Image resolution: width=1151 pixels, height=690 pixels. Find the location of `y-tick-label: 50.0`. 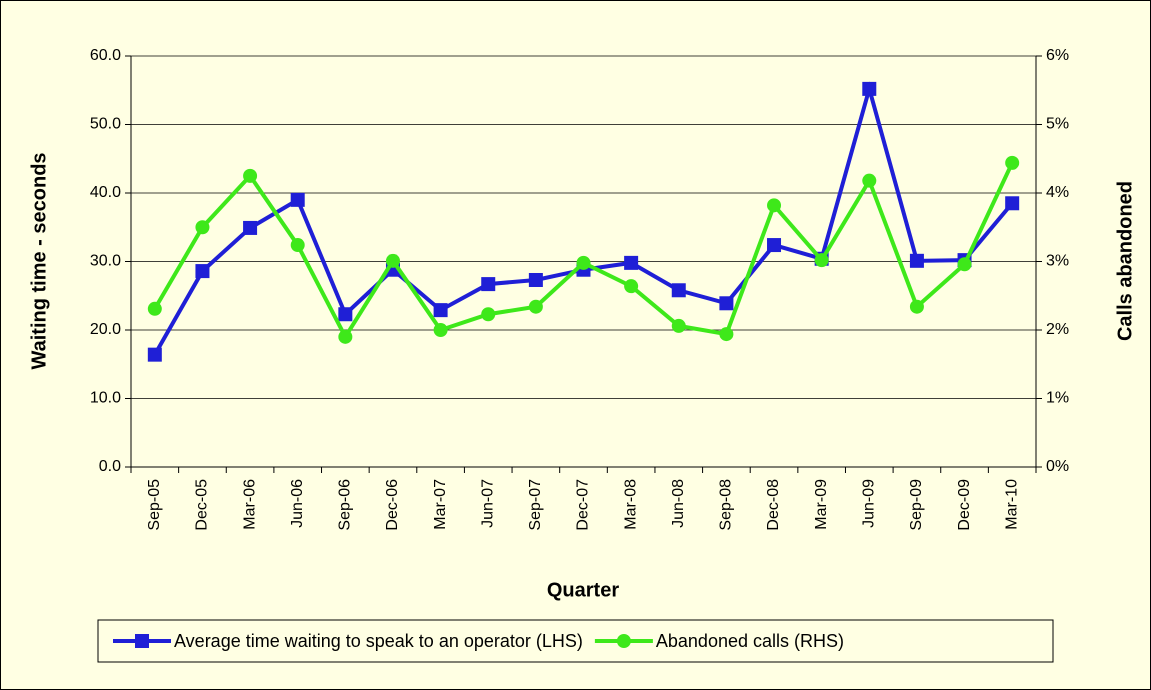

y-tick-label: 50.0 is located at coordinates (105, 124).